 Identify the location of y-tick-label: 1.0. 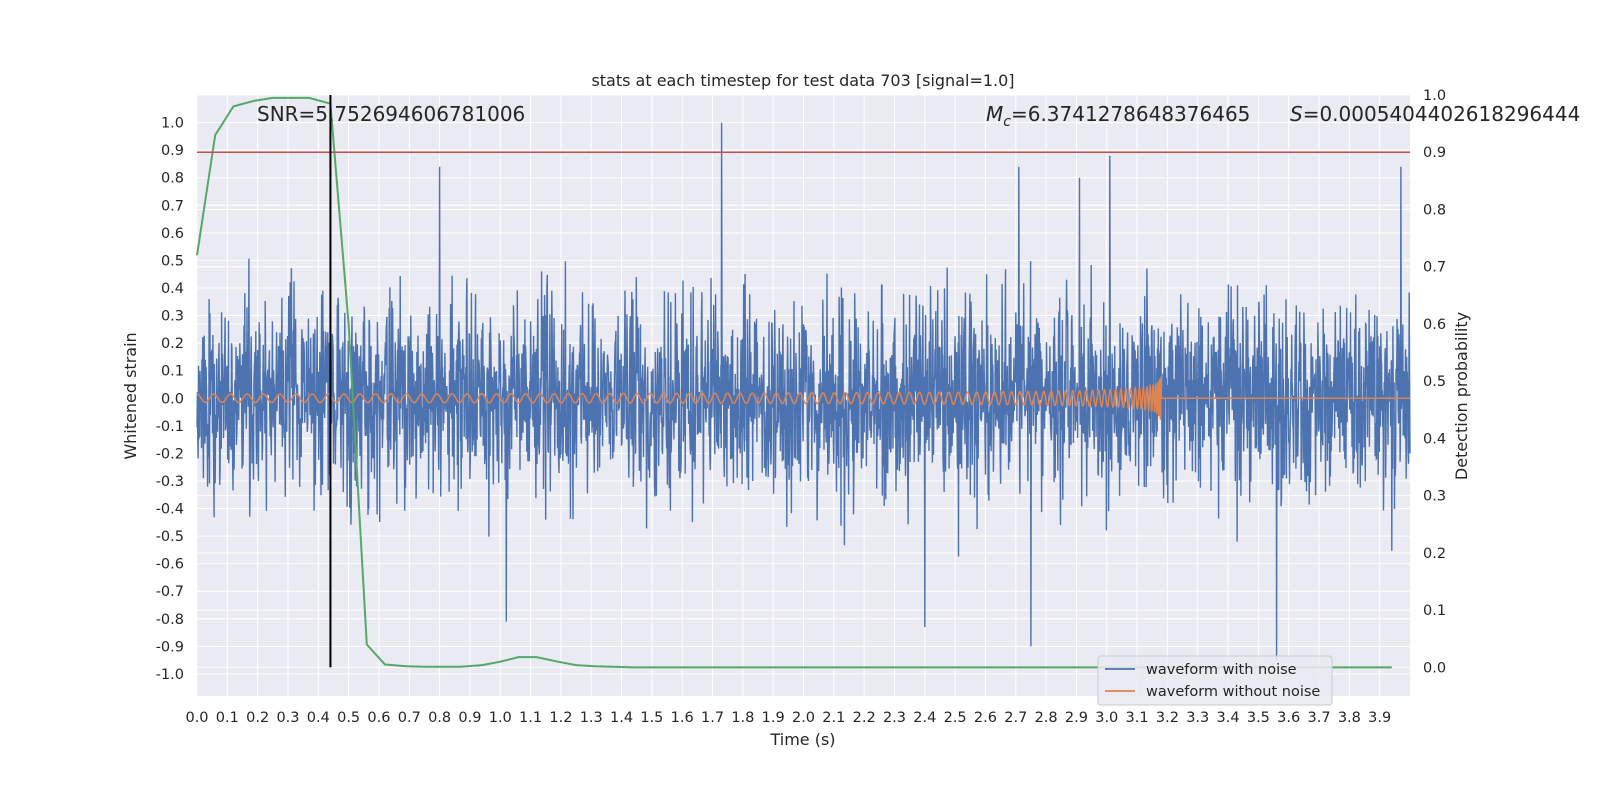
(172, 124).